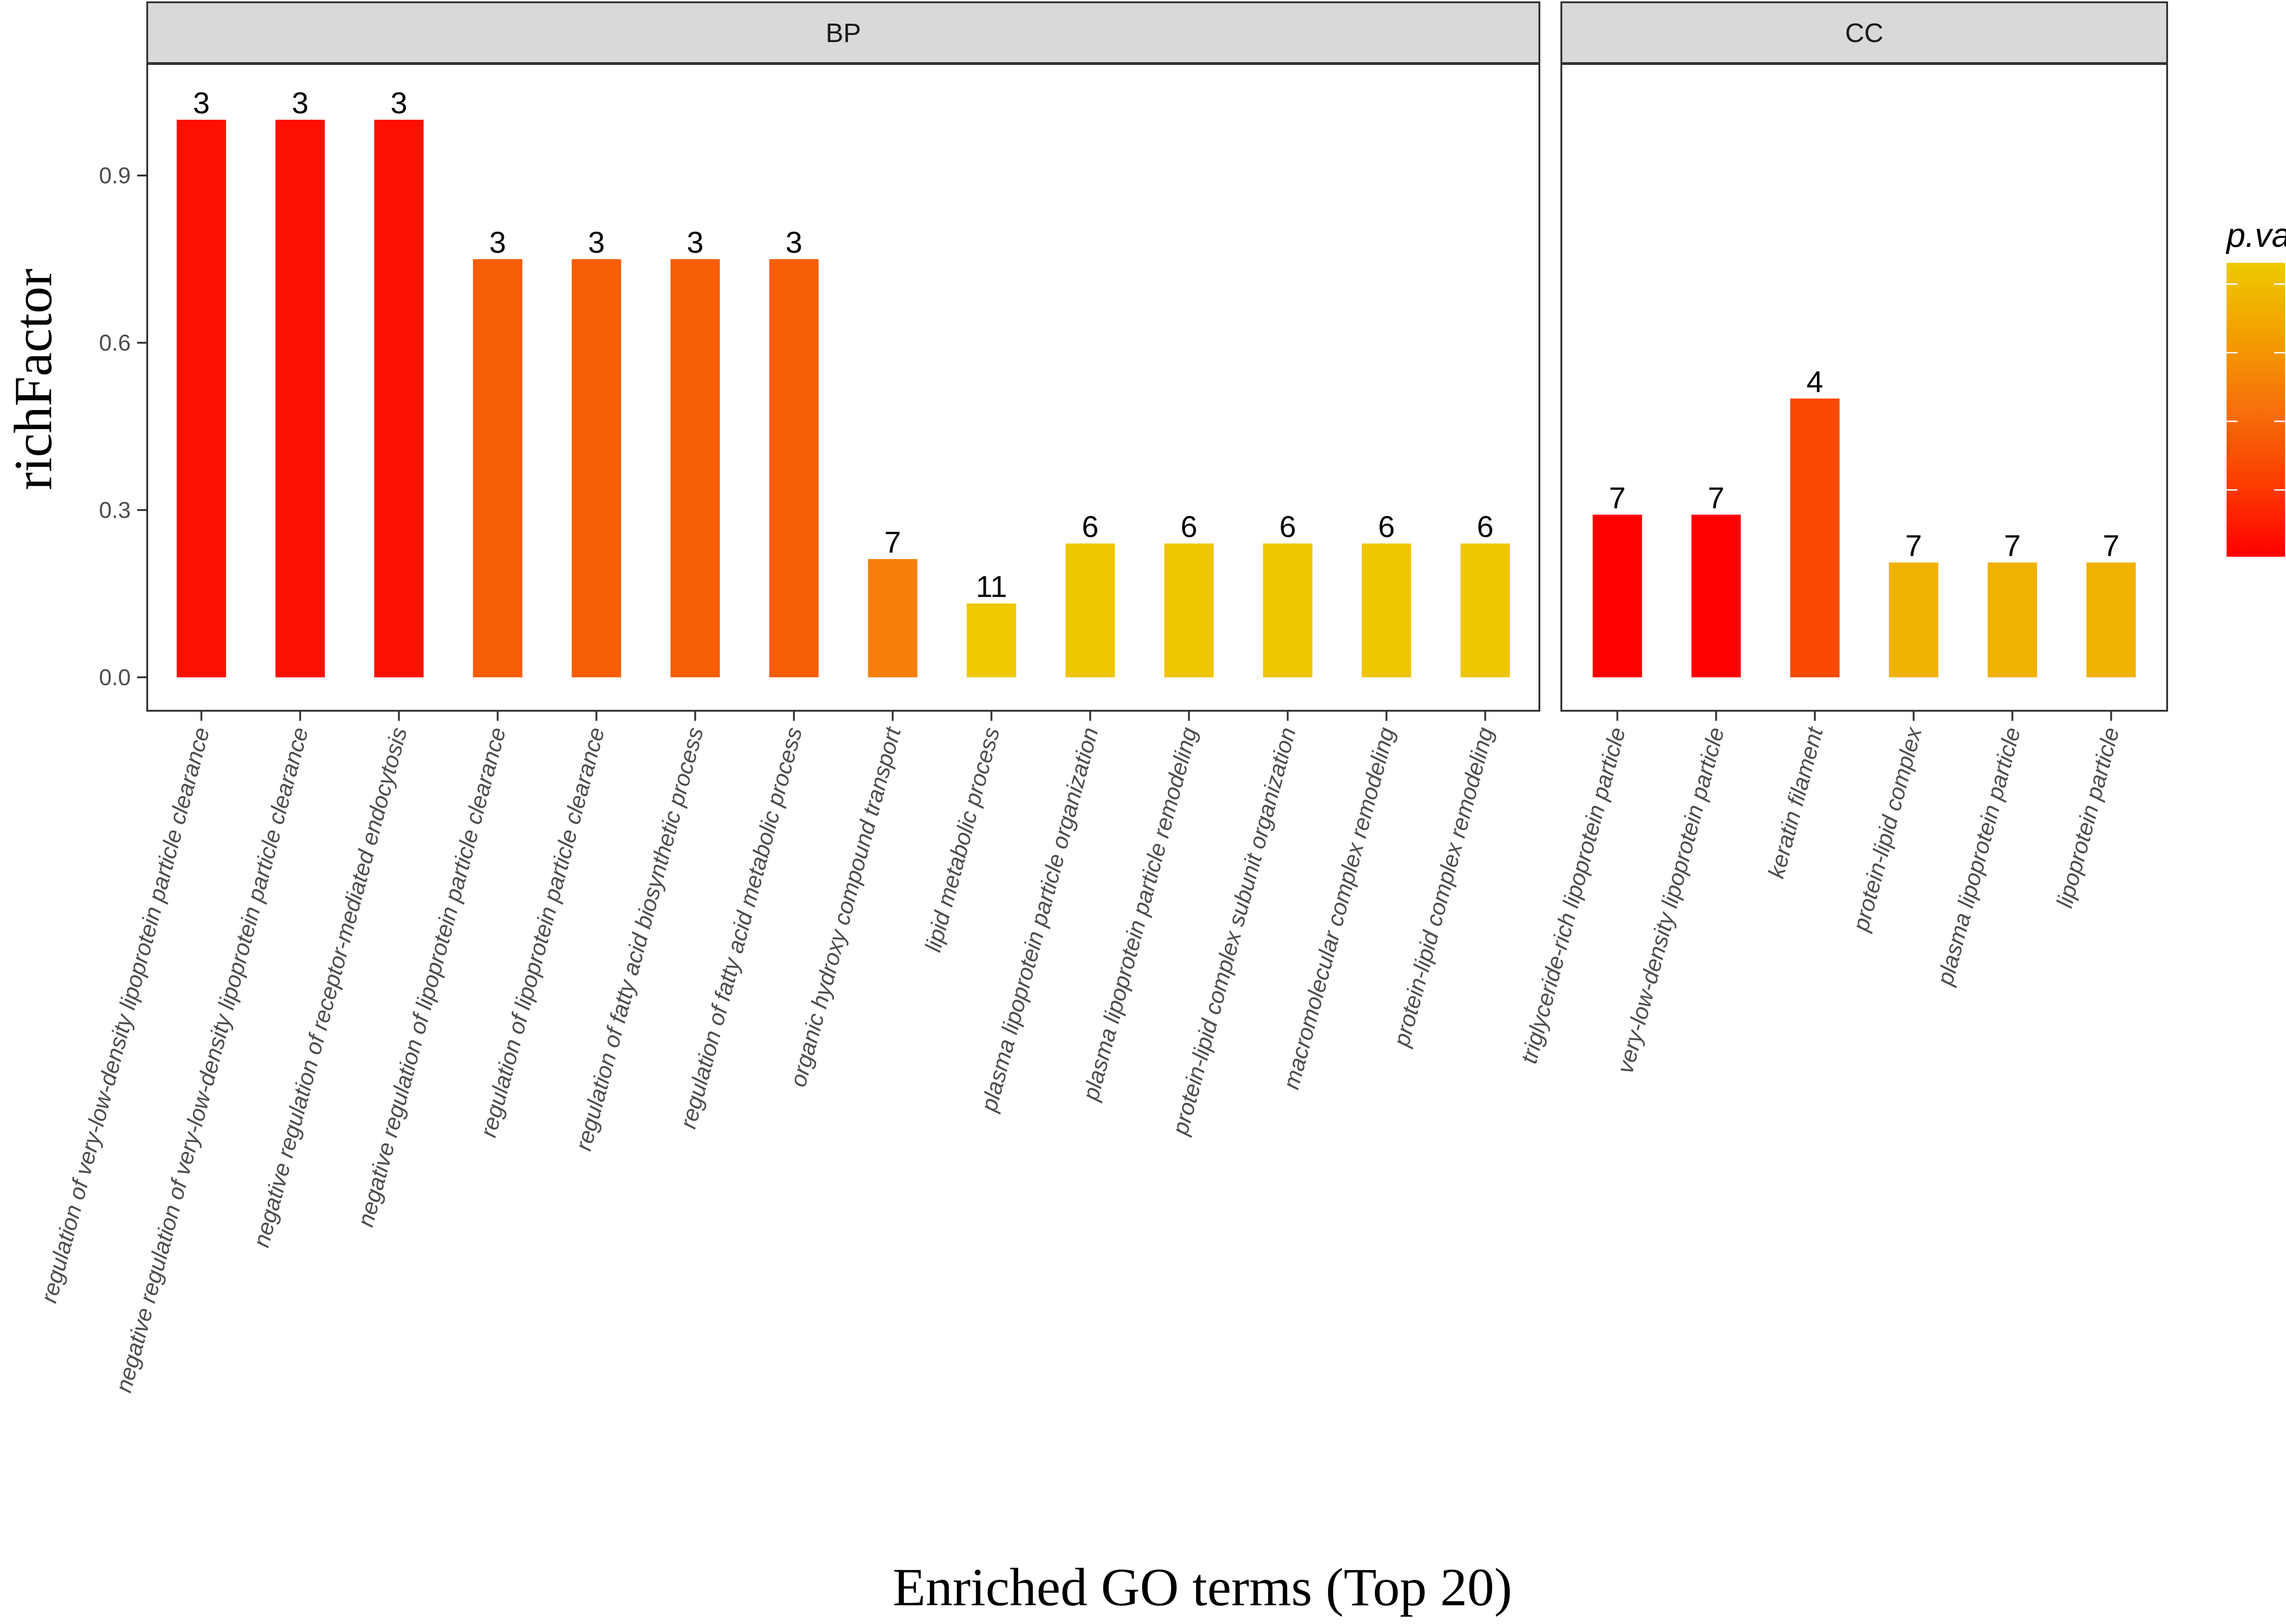 This screenshot has width=2286, height=1624. Describe the element at coordinates (1888, 829) in the screenshot. I see `x-tick-label: protein-lipid complex` at that location.